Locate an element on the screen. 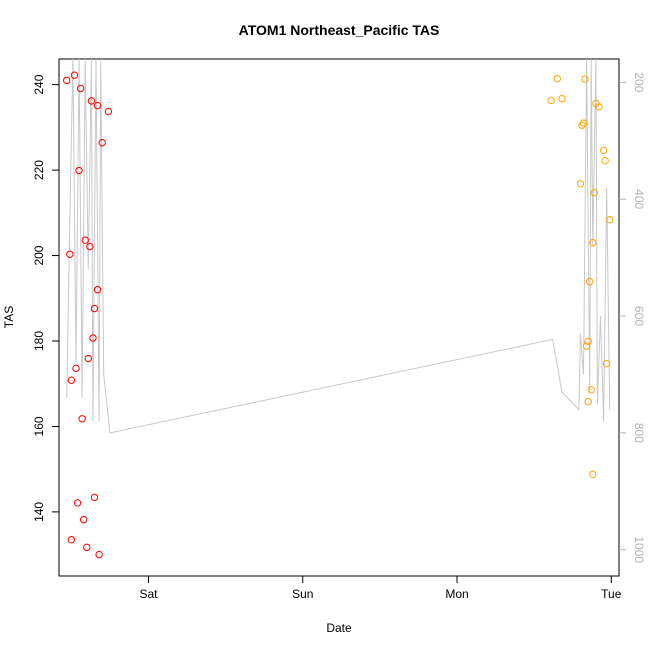 The image size is (650, 650). y-tick-label: 220 is located at coordinates (39, 170).